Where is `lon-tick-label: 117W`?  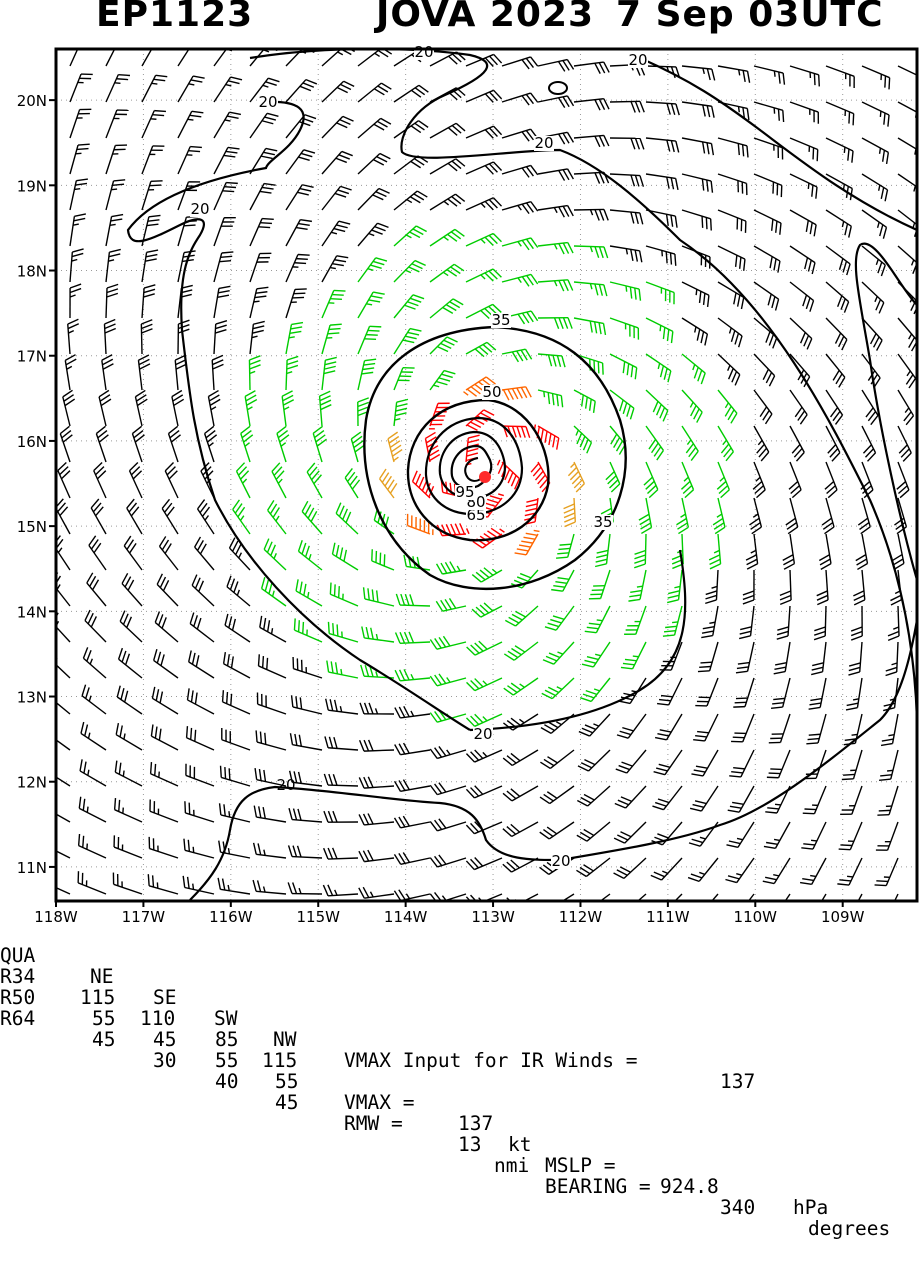 lon-tick-label: 117W is located at coordinates (144, 916).